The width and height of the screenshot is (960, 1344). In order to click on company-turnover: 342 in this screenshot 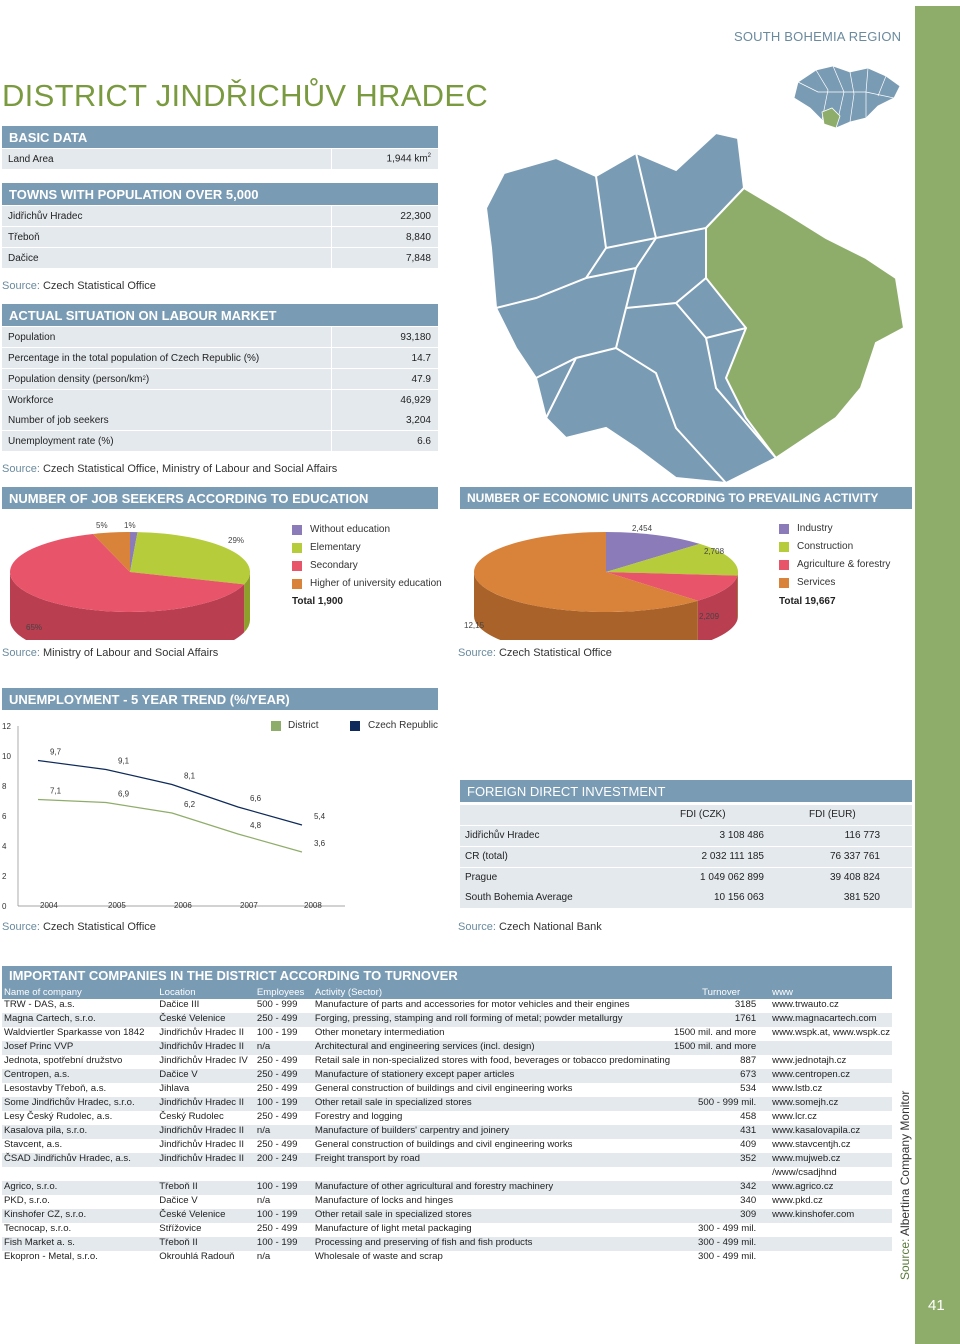, I will do `click(721, 1188)`.